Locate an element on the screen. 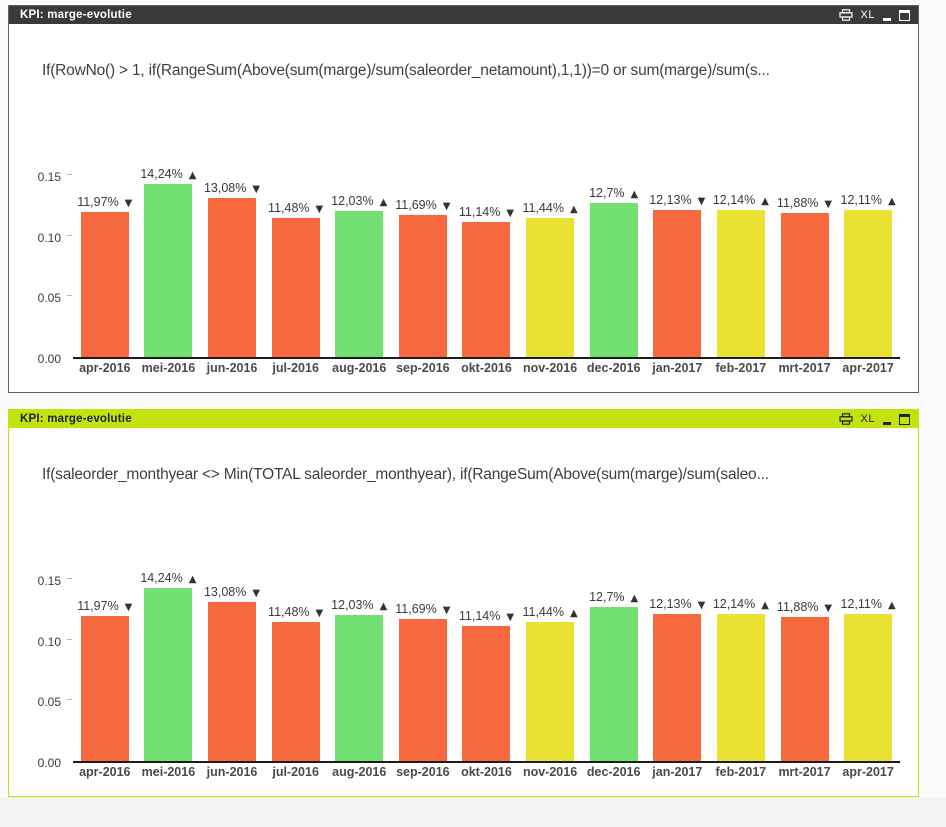 The width and height of the screenshot is (946, 827). bar-value-label: 12,03% ▲ is located at coordinates (359, 201).